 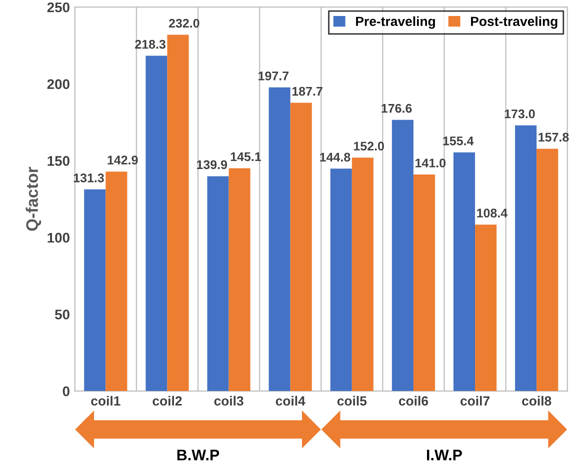 I want to click on y-axis-title: Q-factor, so click(x=34, y=198).